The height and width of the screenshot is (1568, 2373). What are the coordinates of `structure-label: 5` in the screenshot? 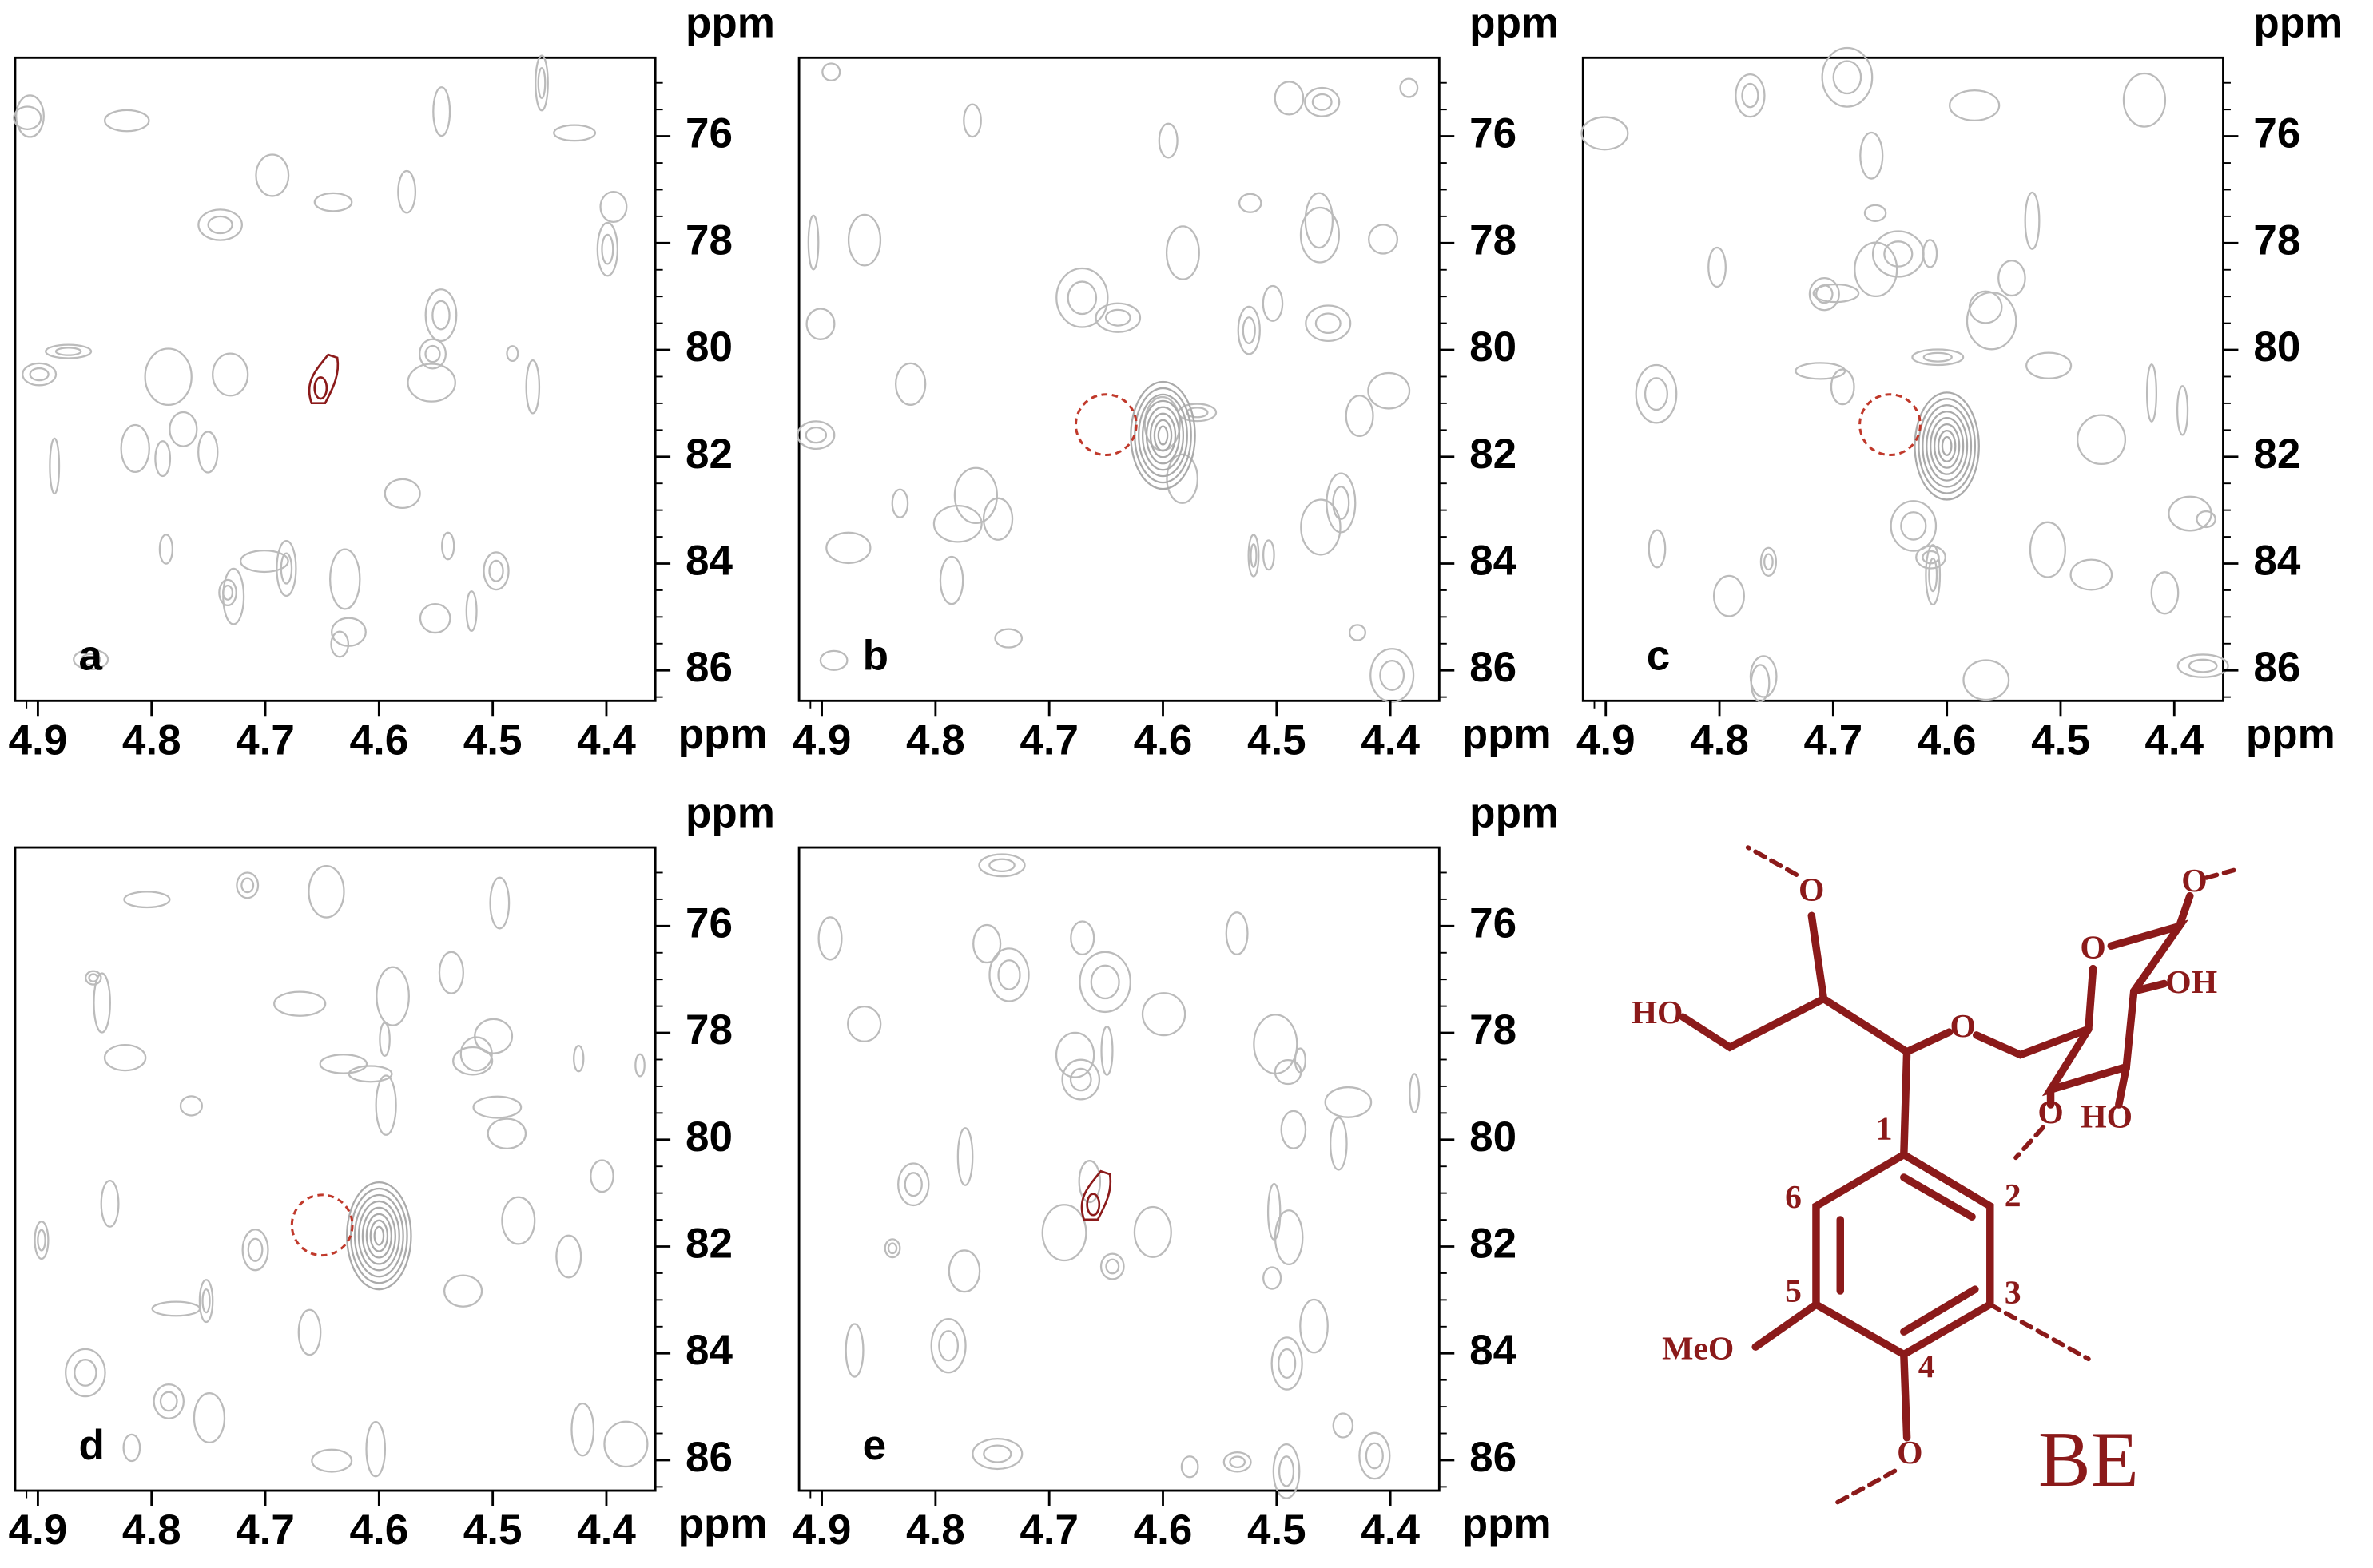 It's located at (1793, 1290).